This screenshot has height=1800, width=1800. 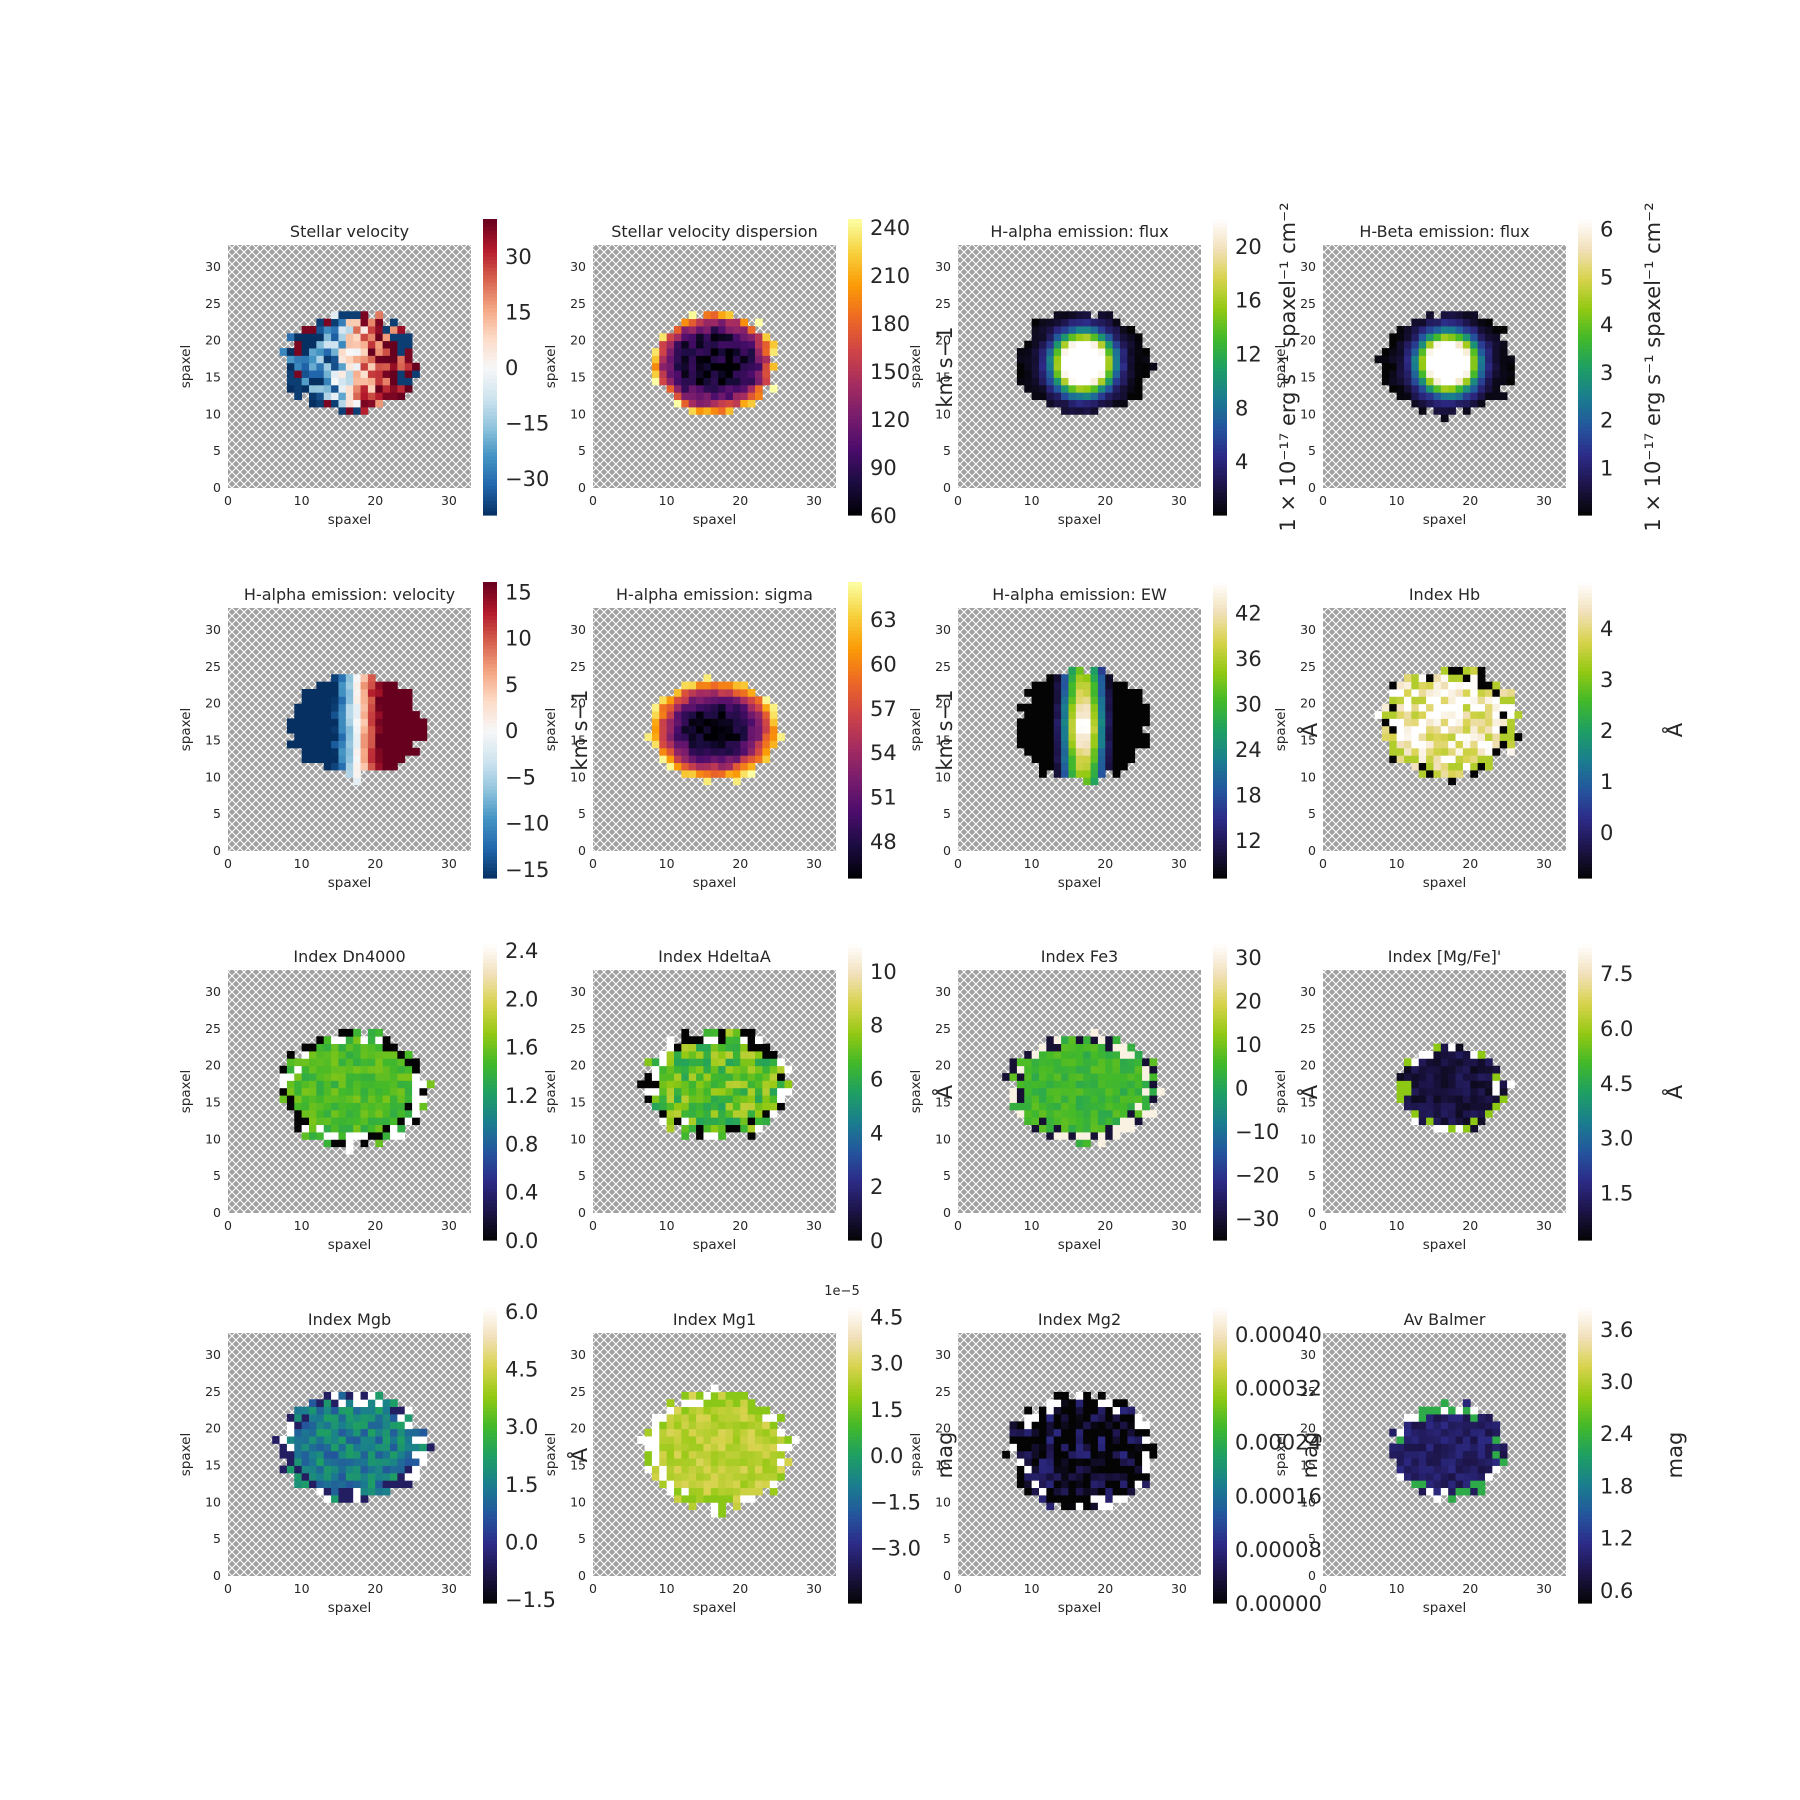 What do you see at coordinates (527, 479) in the screenshot?
I see `colorbar-tick-label: −30` at bounding box center [527, 479].